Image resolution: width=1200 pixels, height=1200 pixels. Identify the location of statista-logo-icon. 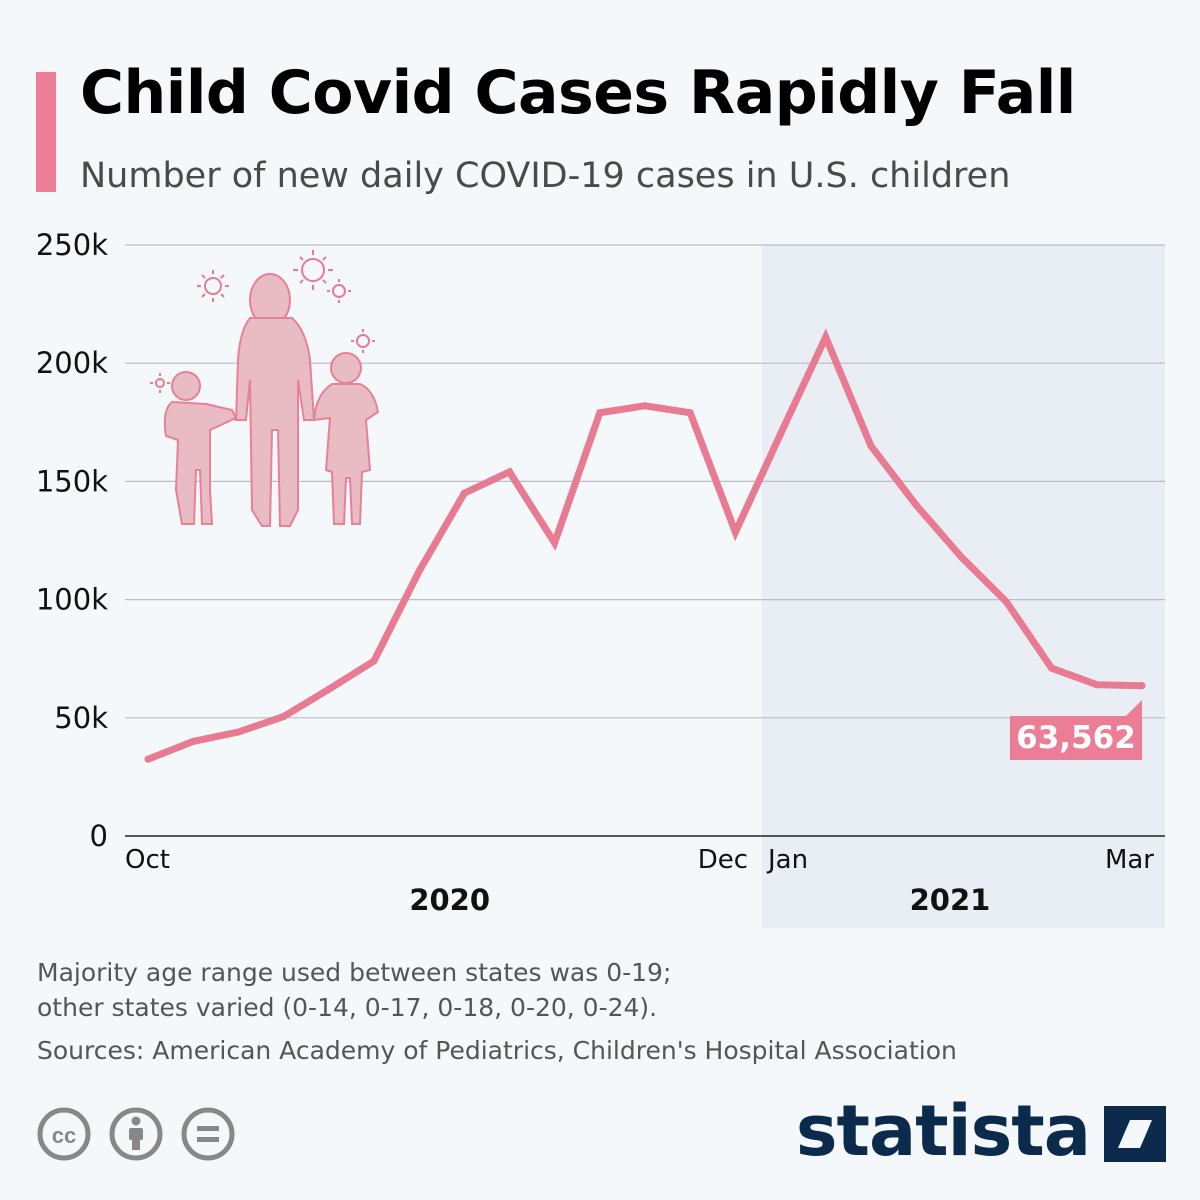
(1135, 1134).